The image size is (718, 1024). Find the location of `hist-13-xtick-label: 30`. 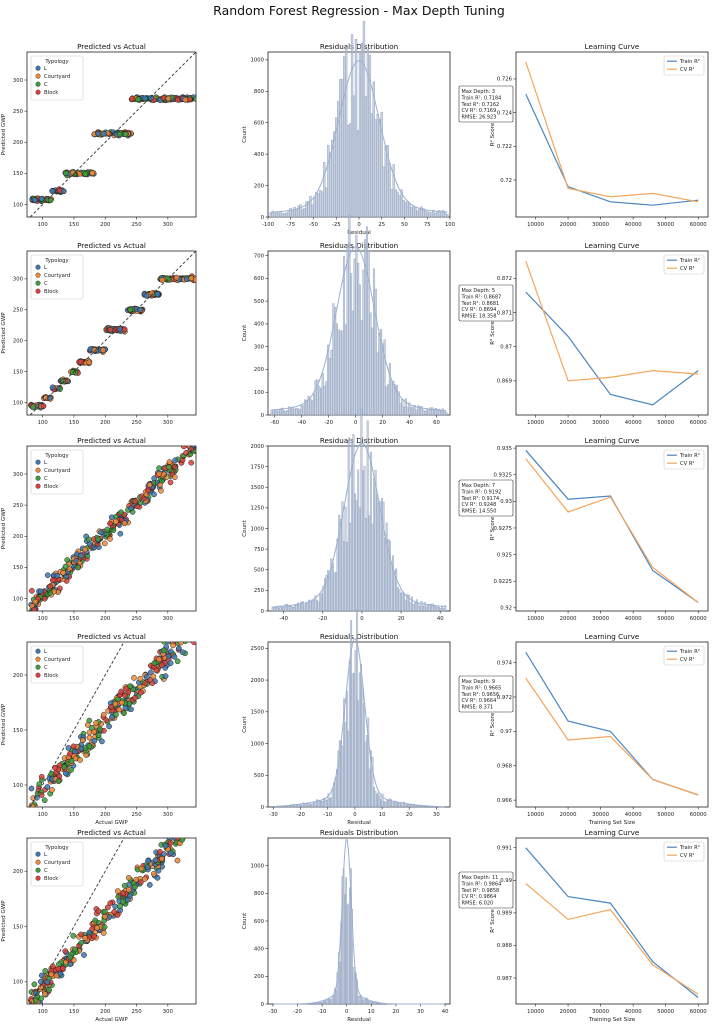

hist-13-xtick-label: 30 is located at coordinates (420, 1012).